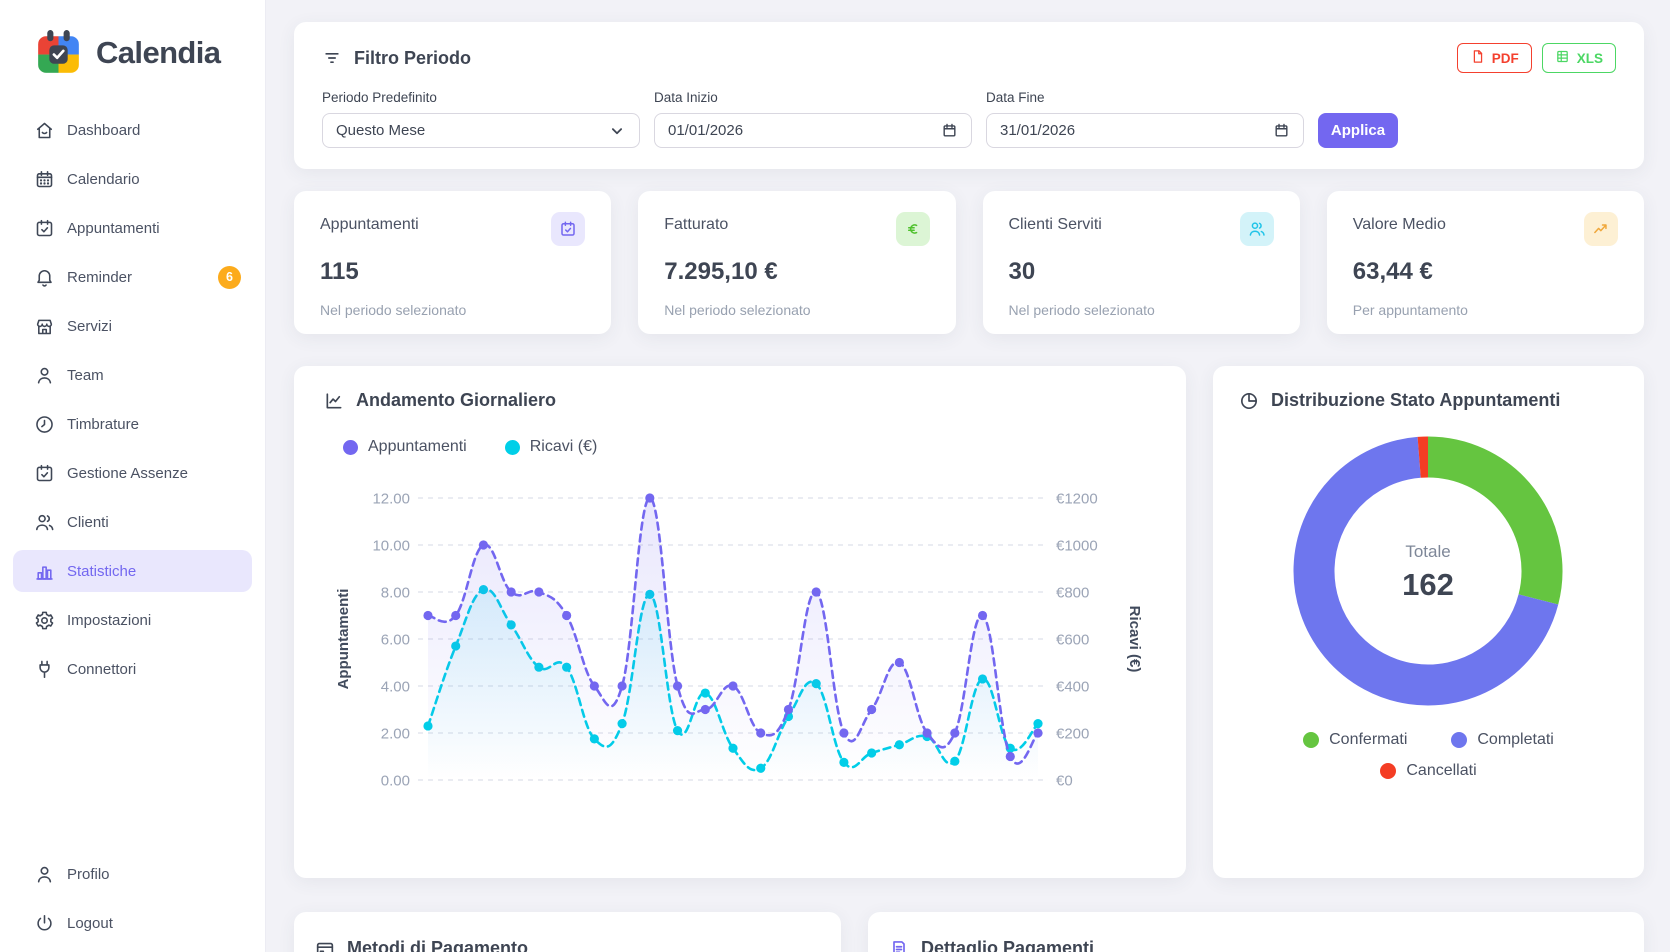 This screenshot has width=1670, height=952. I want to click on logo: Calendia, so click(132, 38).